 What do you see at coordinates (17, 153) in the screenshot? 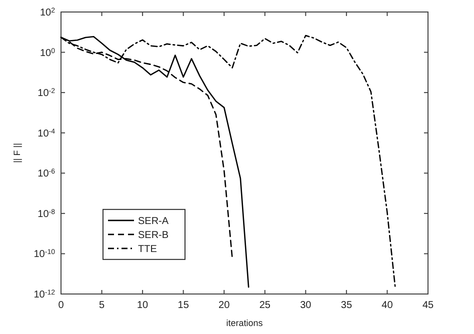
I see `y-axis-title: || F ||` at bounding box center [17, 153].